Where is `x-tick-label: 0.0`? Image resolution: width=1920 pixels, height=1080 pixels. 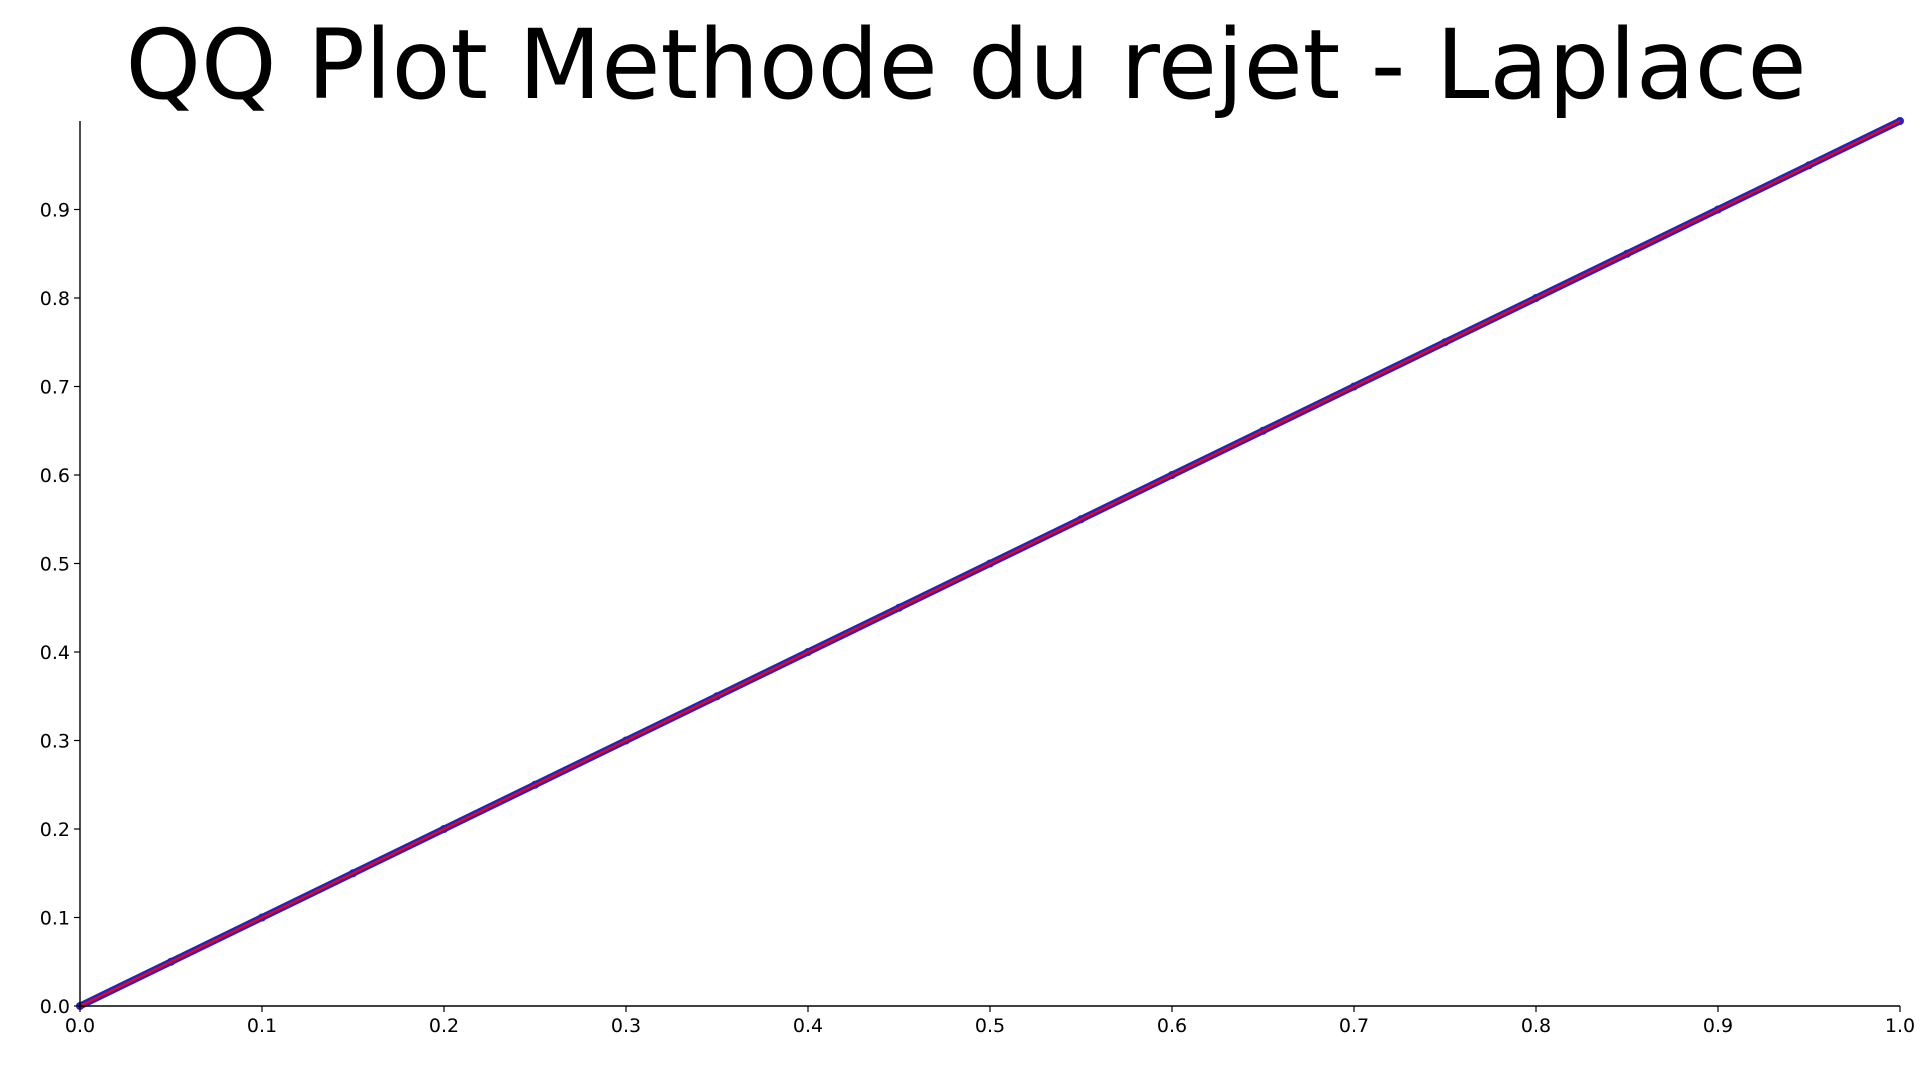
x-tick-label: 0.0 is located at coordinates (80, 1026).